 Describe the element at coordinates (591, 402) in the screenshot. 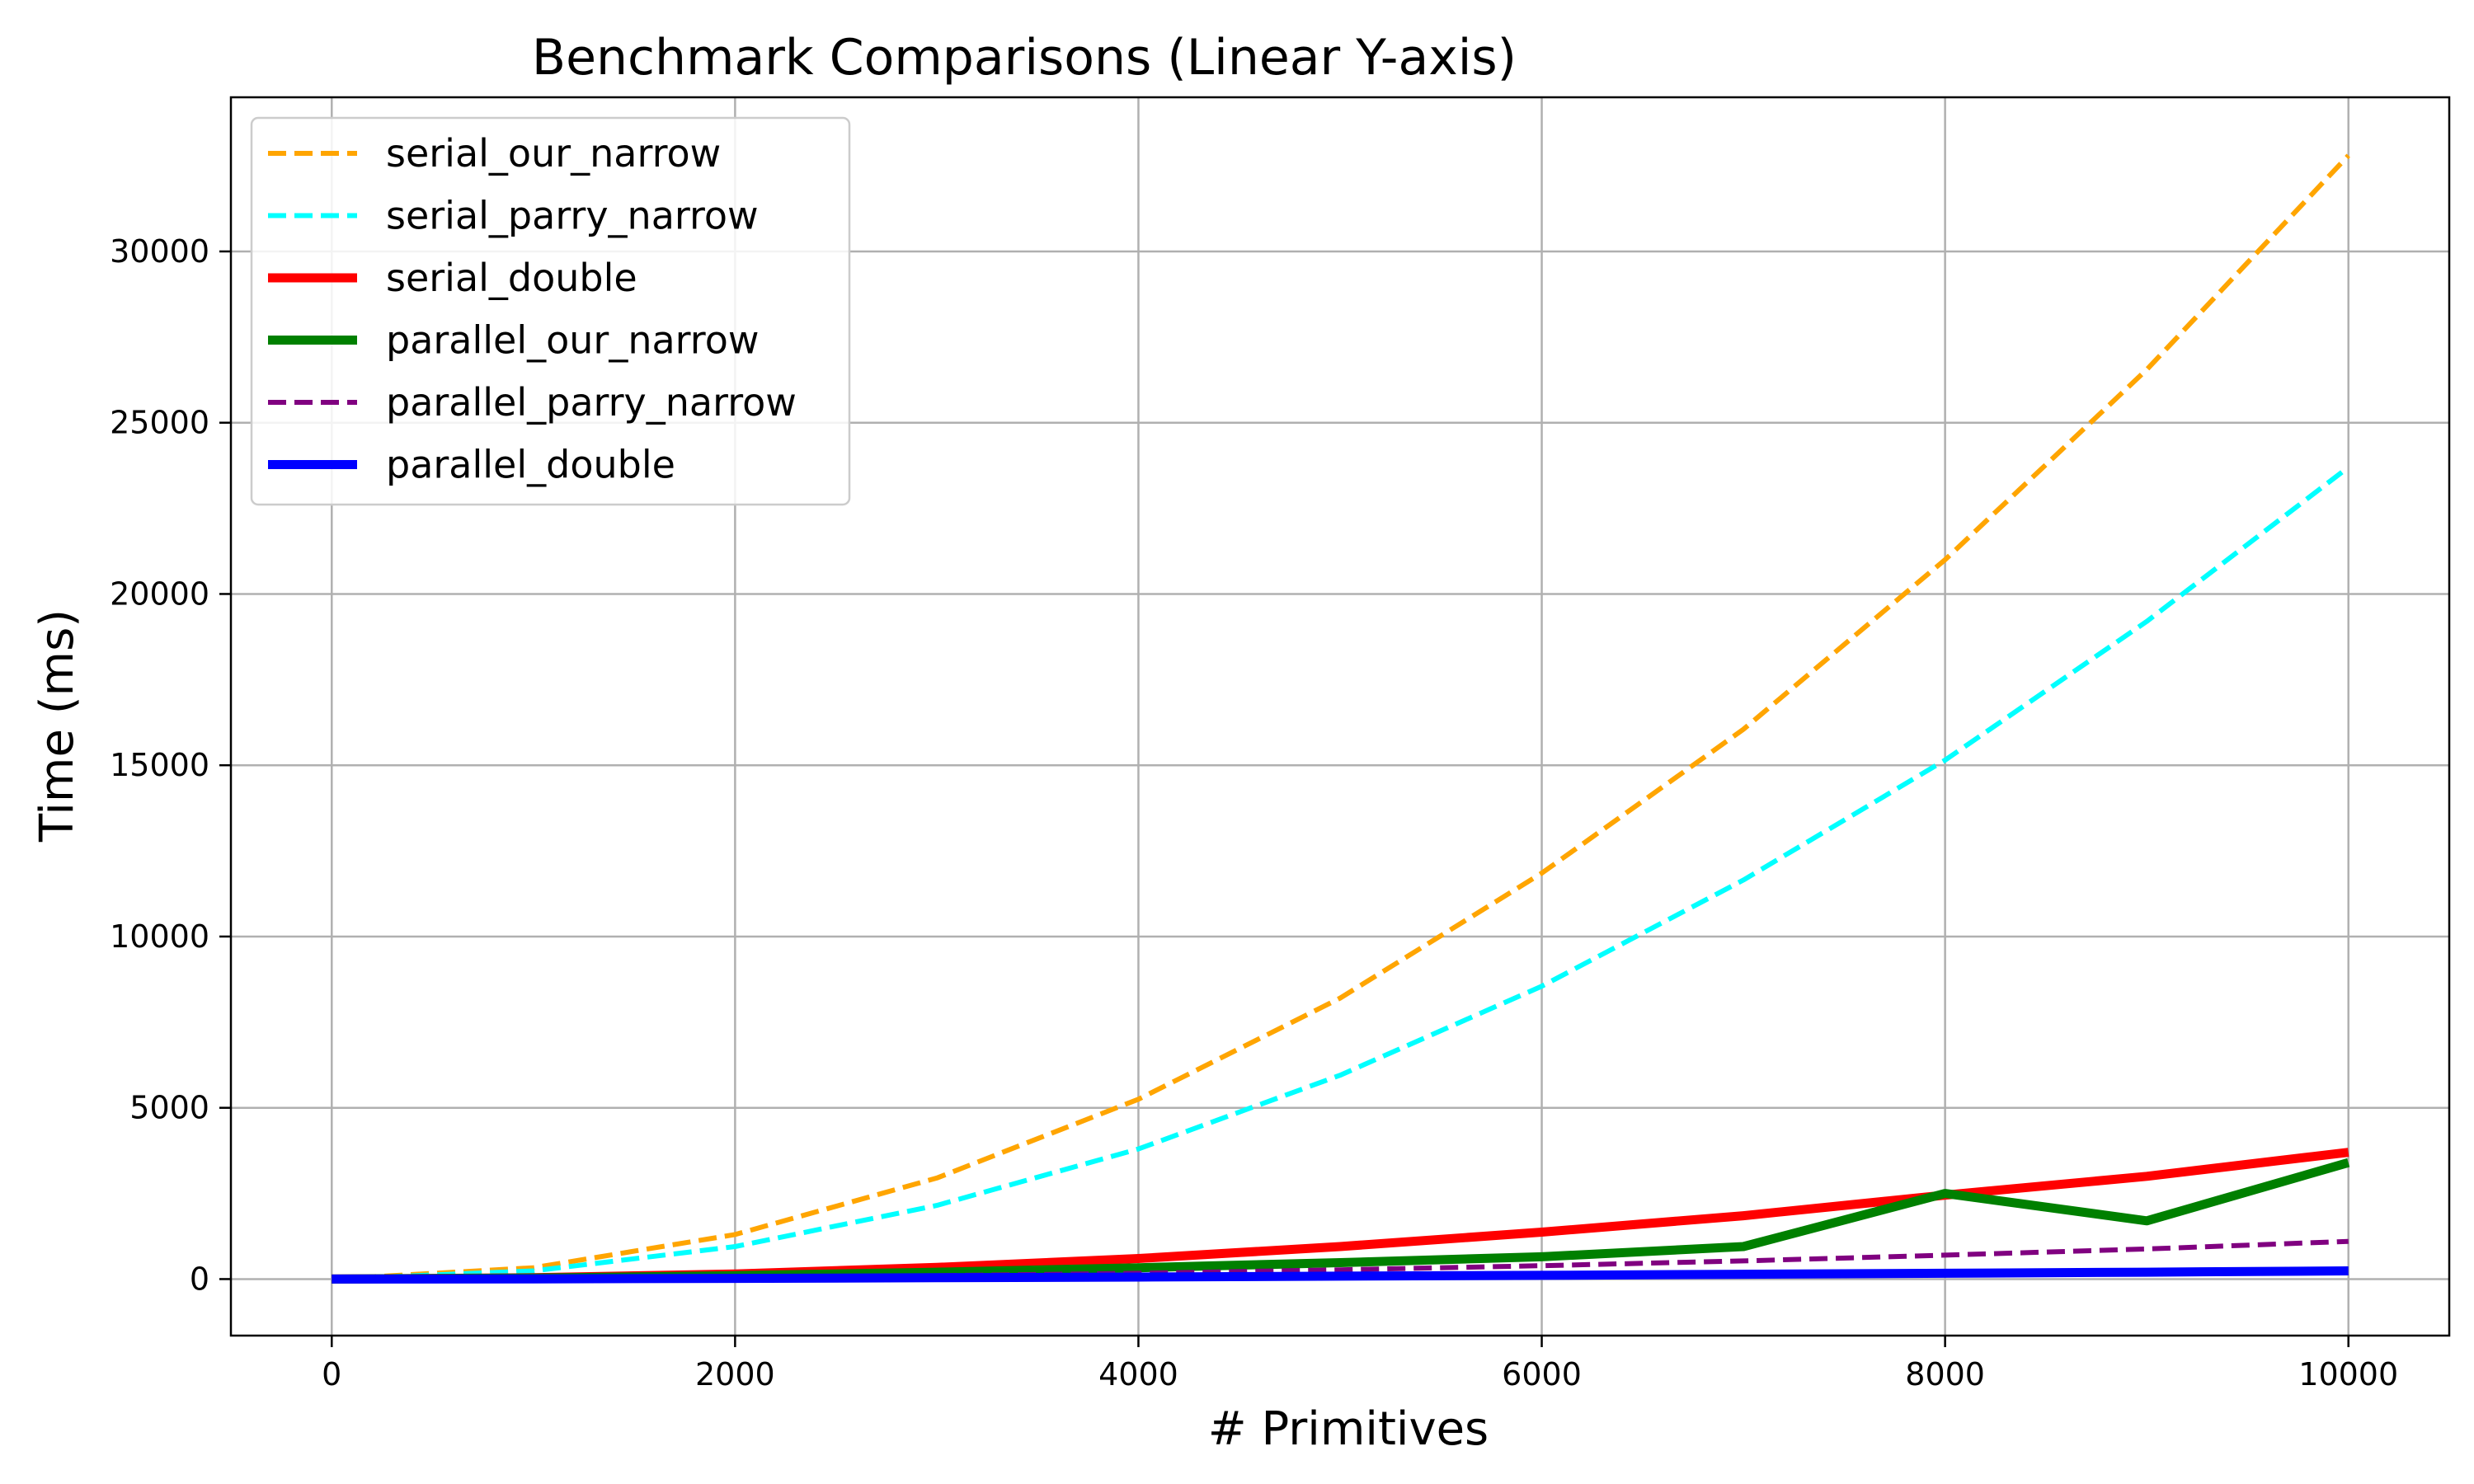

I see `legend-label: parallel_parry_narrow` at that location.